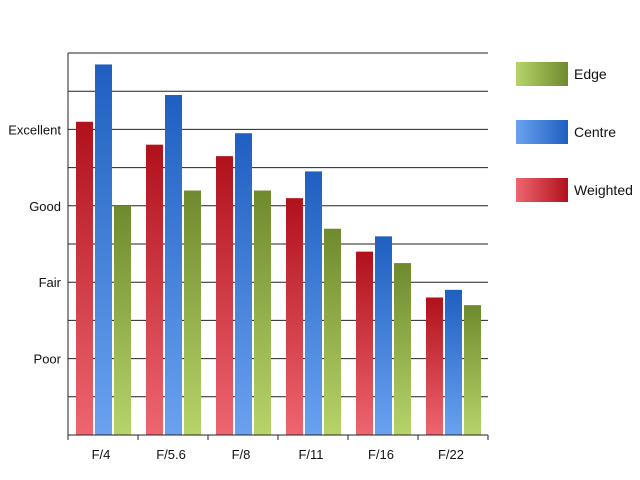 The image size is (640, 480). Describe the element at coordinates (595, 132) in the screenshot. I see `legend-label-centre: Centre` at that location.